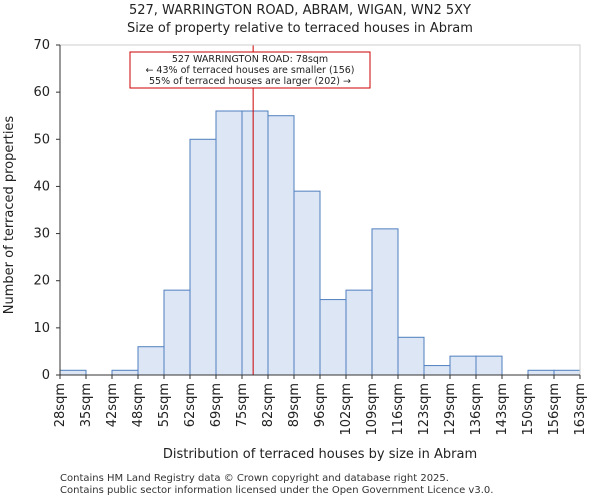 The width and height of the screenshot is (600, 500). I want to click on y-tick-label: 20, so click(41, 281).